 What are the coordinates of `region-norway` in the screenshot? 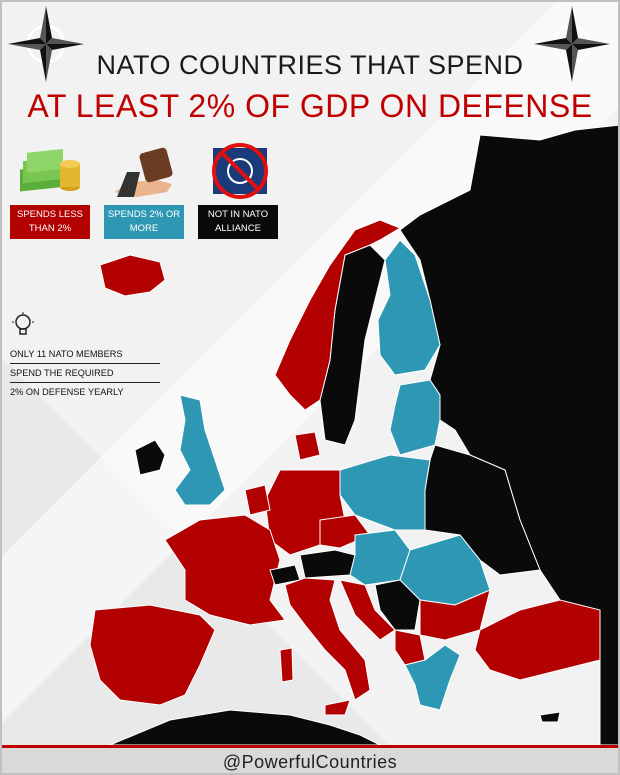 It's located at (338, 315).